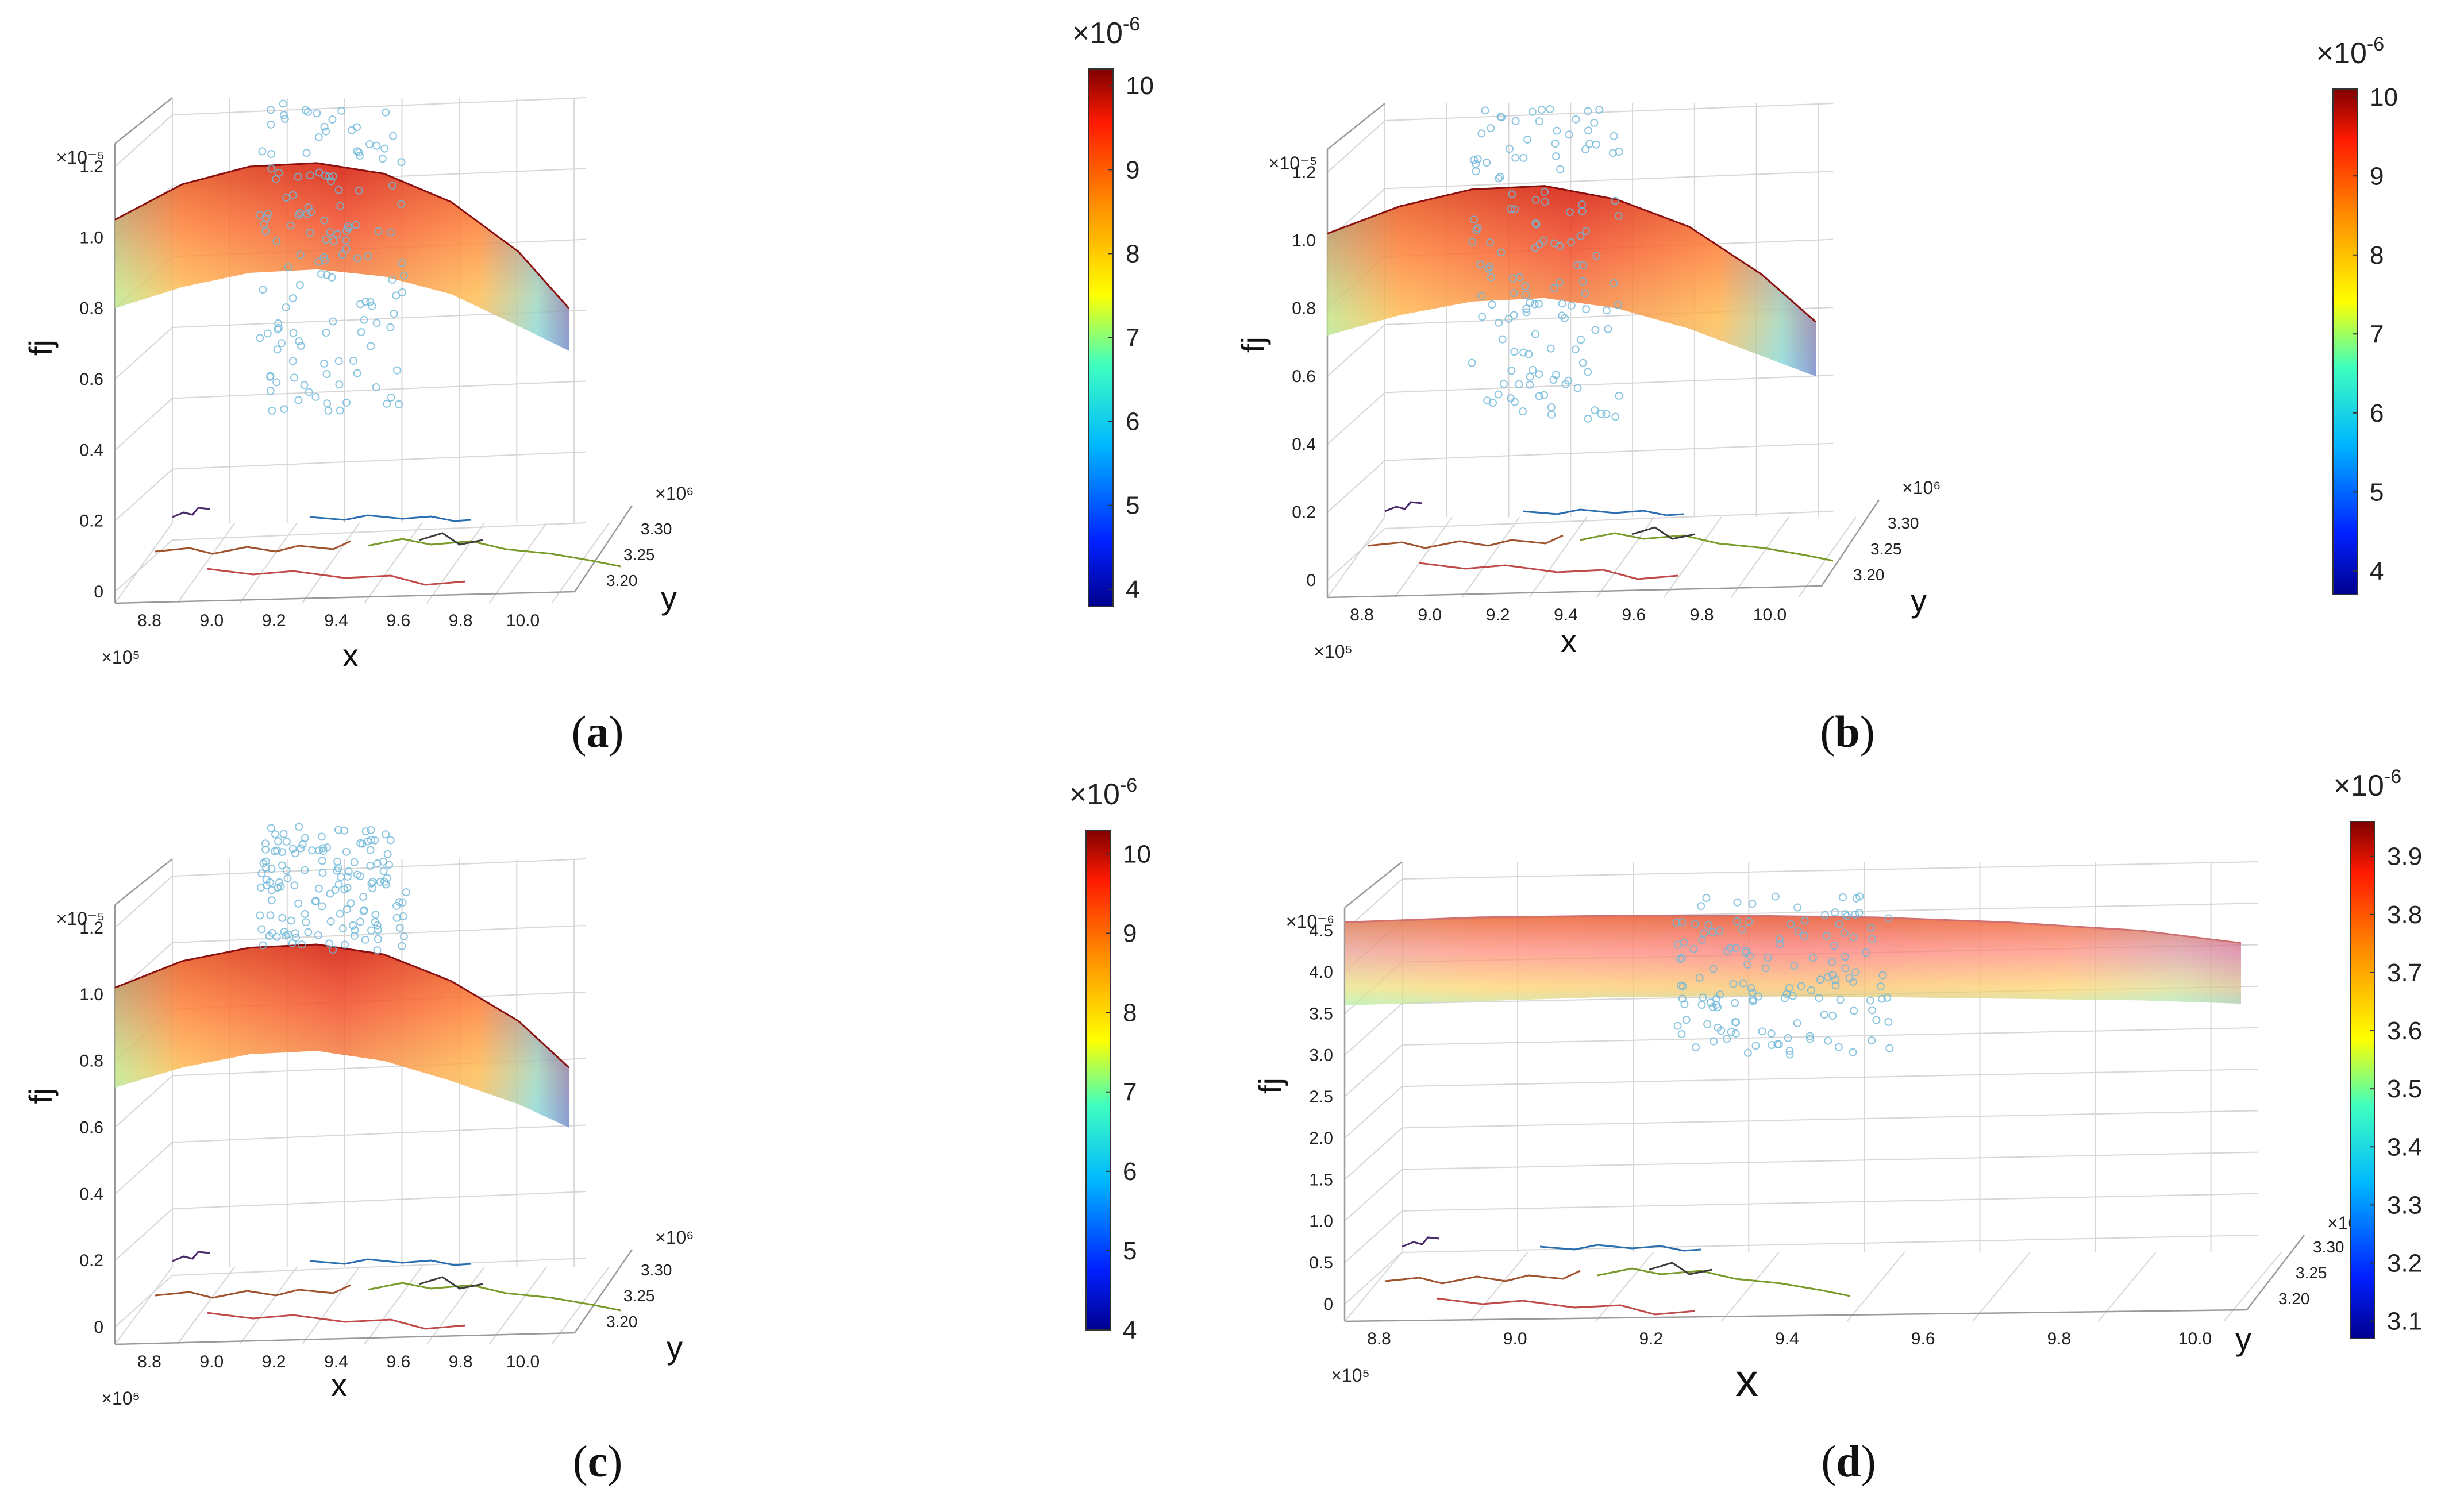 This screenshot has height=1500, width=2464. What do you see at coordinates (1321, 930) in the screenshot?
I see `z-tick-label: 4.5` at bounding box center [1321, 930].